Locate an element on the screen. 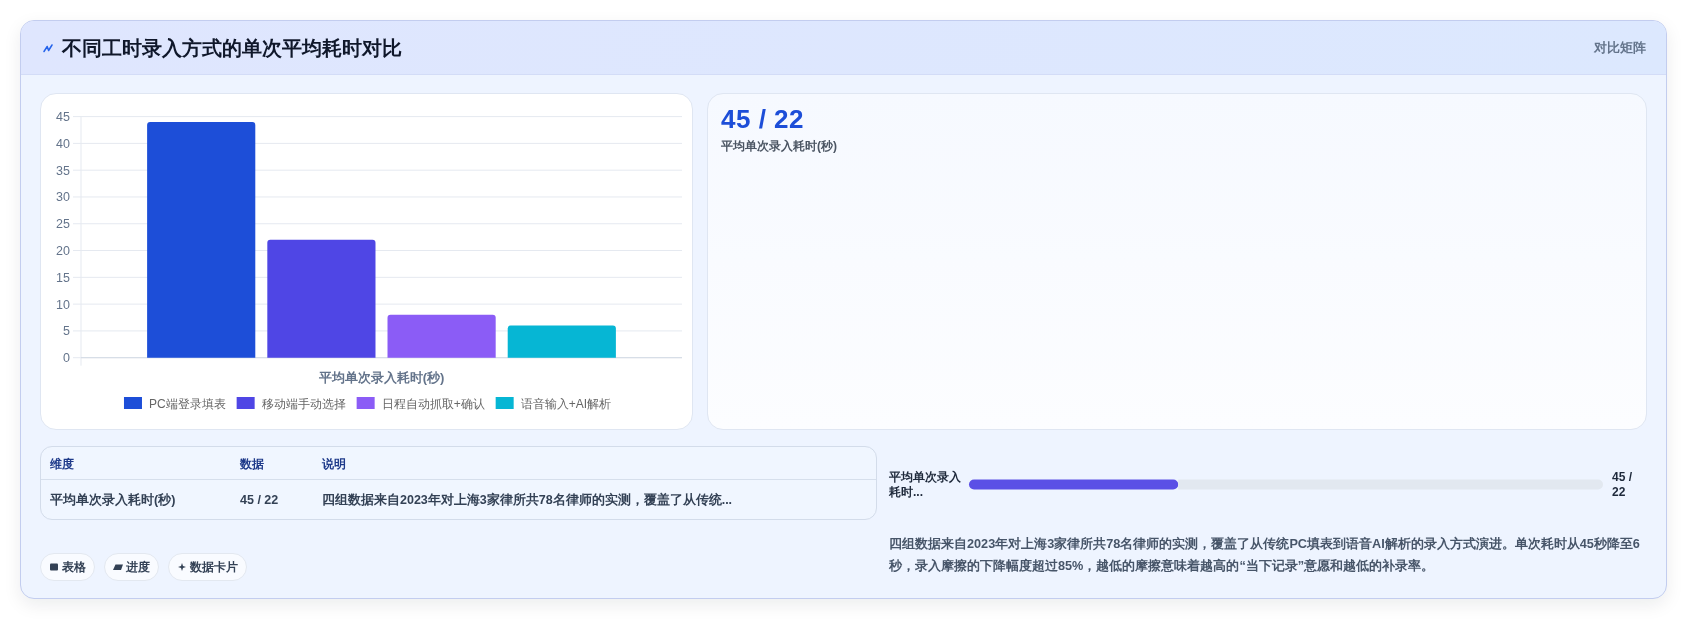 This screenshot has height=620, width=1687. text: 数据 is located at coordinates (252, 464).